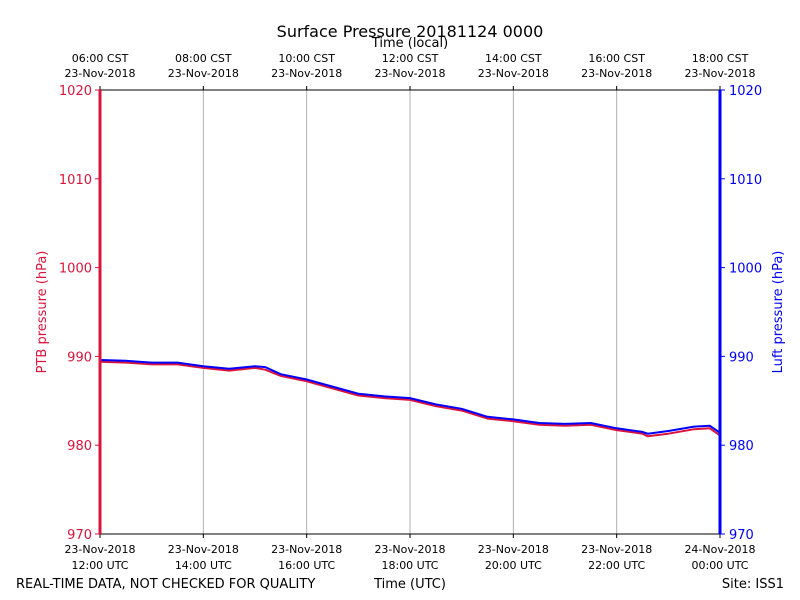 This screenshot has height=600, width=800. What do you see at coordinates (79, 535) in the screenshot?
I see `y-tick-label-left: 970` at bounding box center [79, 535].